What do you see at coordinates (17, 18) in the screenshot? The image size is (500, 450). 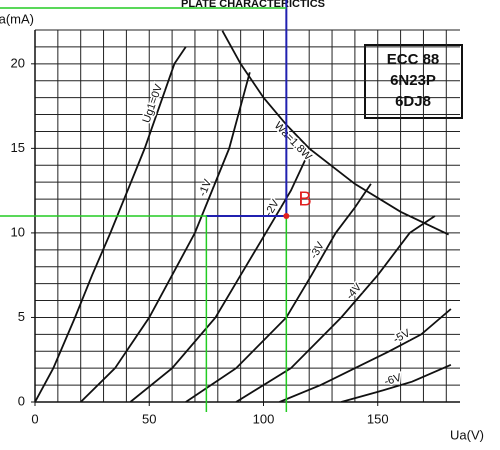 I see `y-axis-label: Ia(mA)` at bounding box center [17, 18].